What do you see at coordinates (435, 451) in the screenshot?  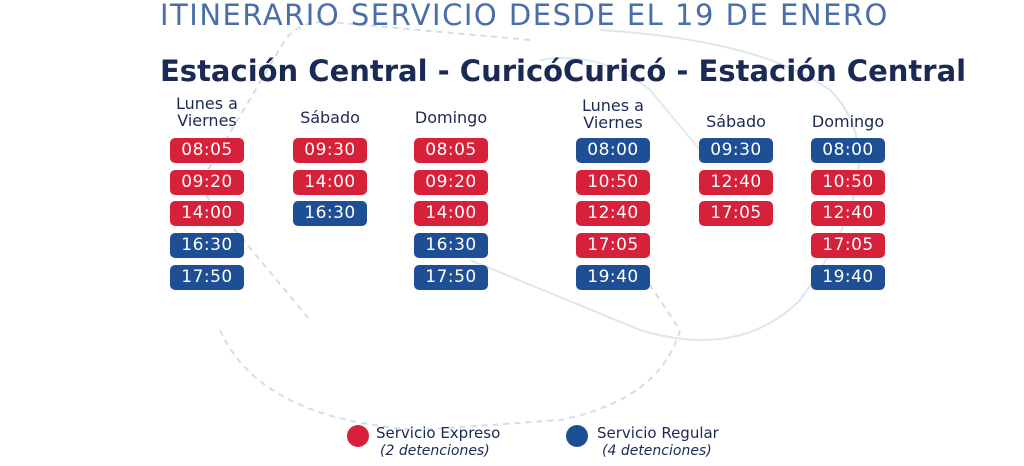 I see `legend-express-sub: (2 detenciones)` at bounding box center [435, 451].